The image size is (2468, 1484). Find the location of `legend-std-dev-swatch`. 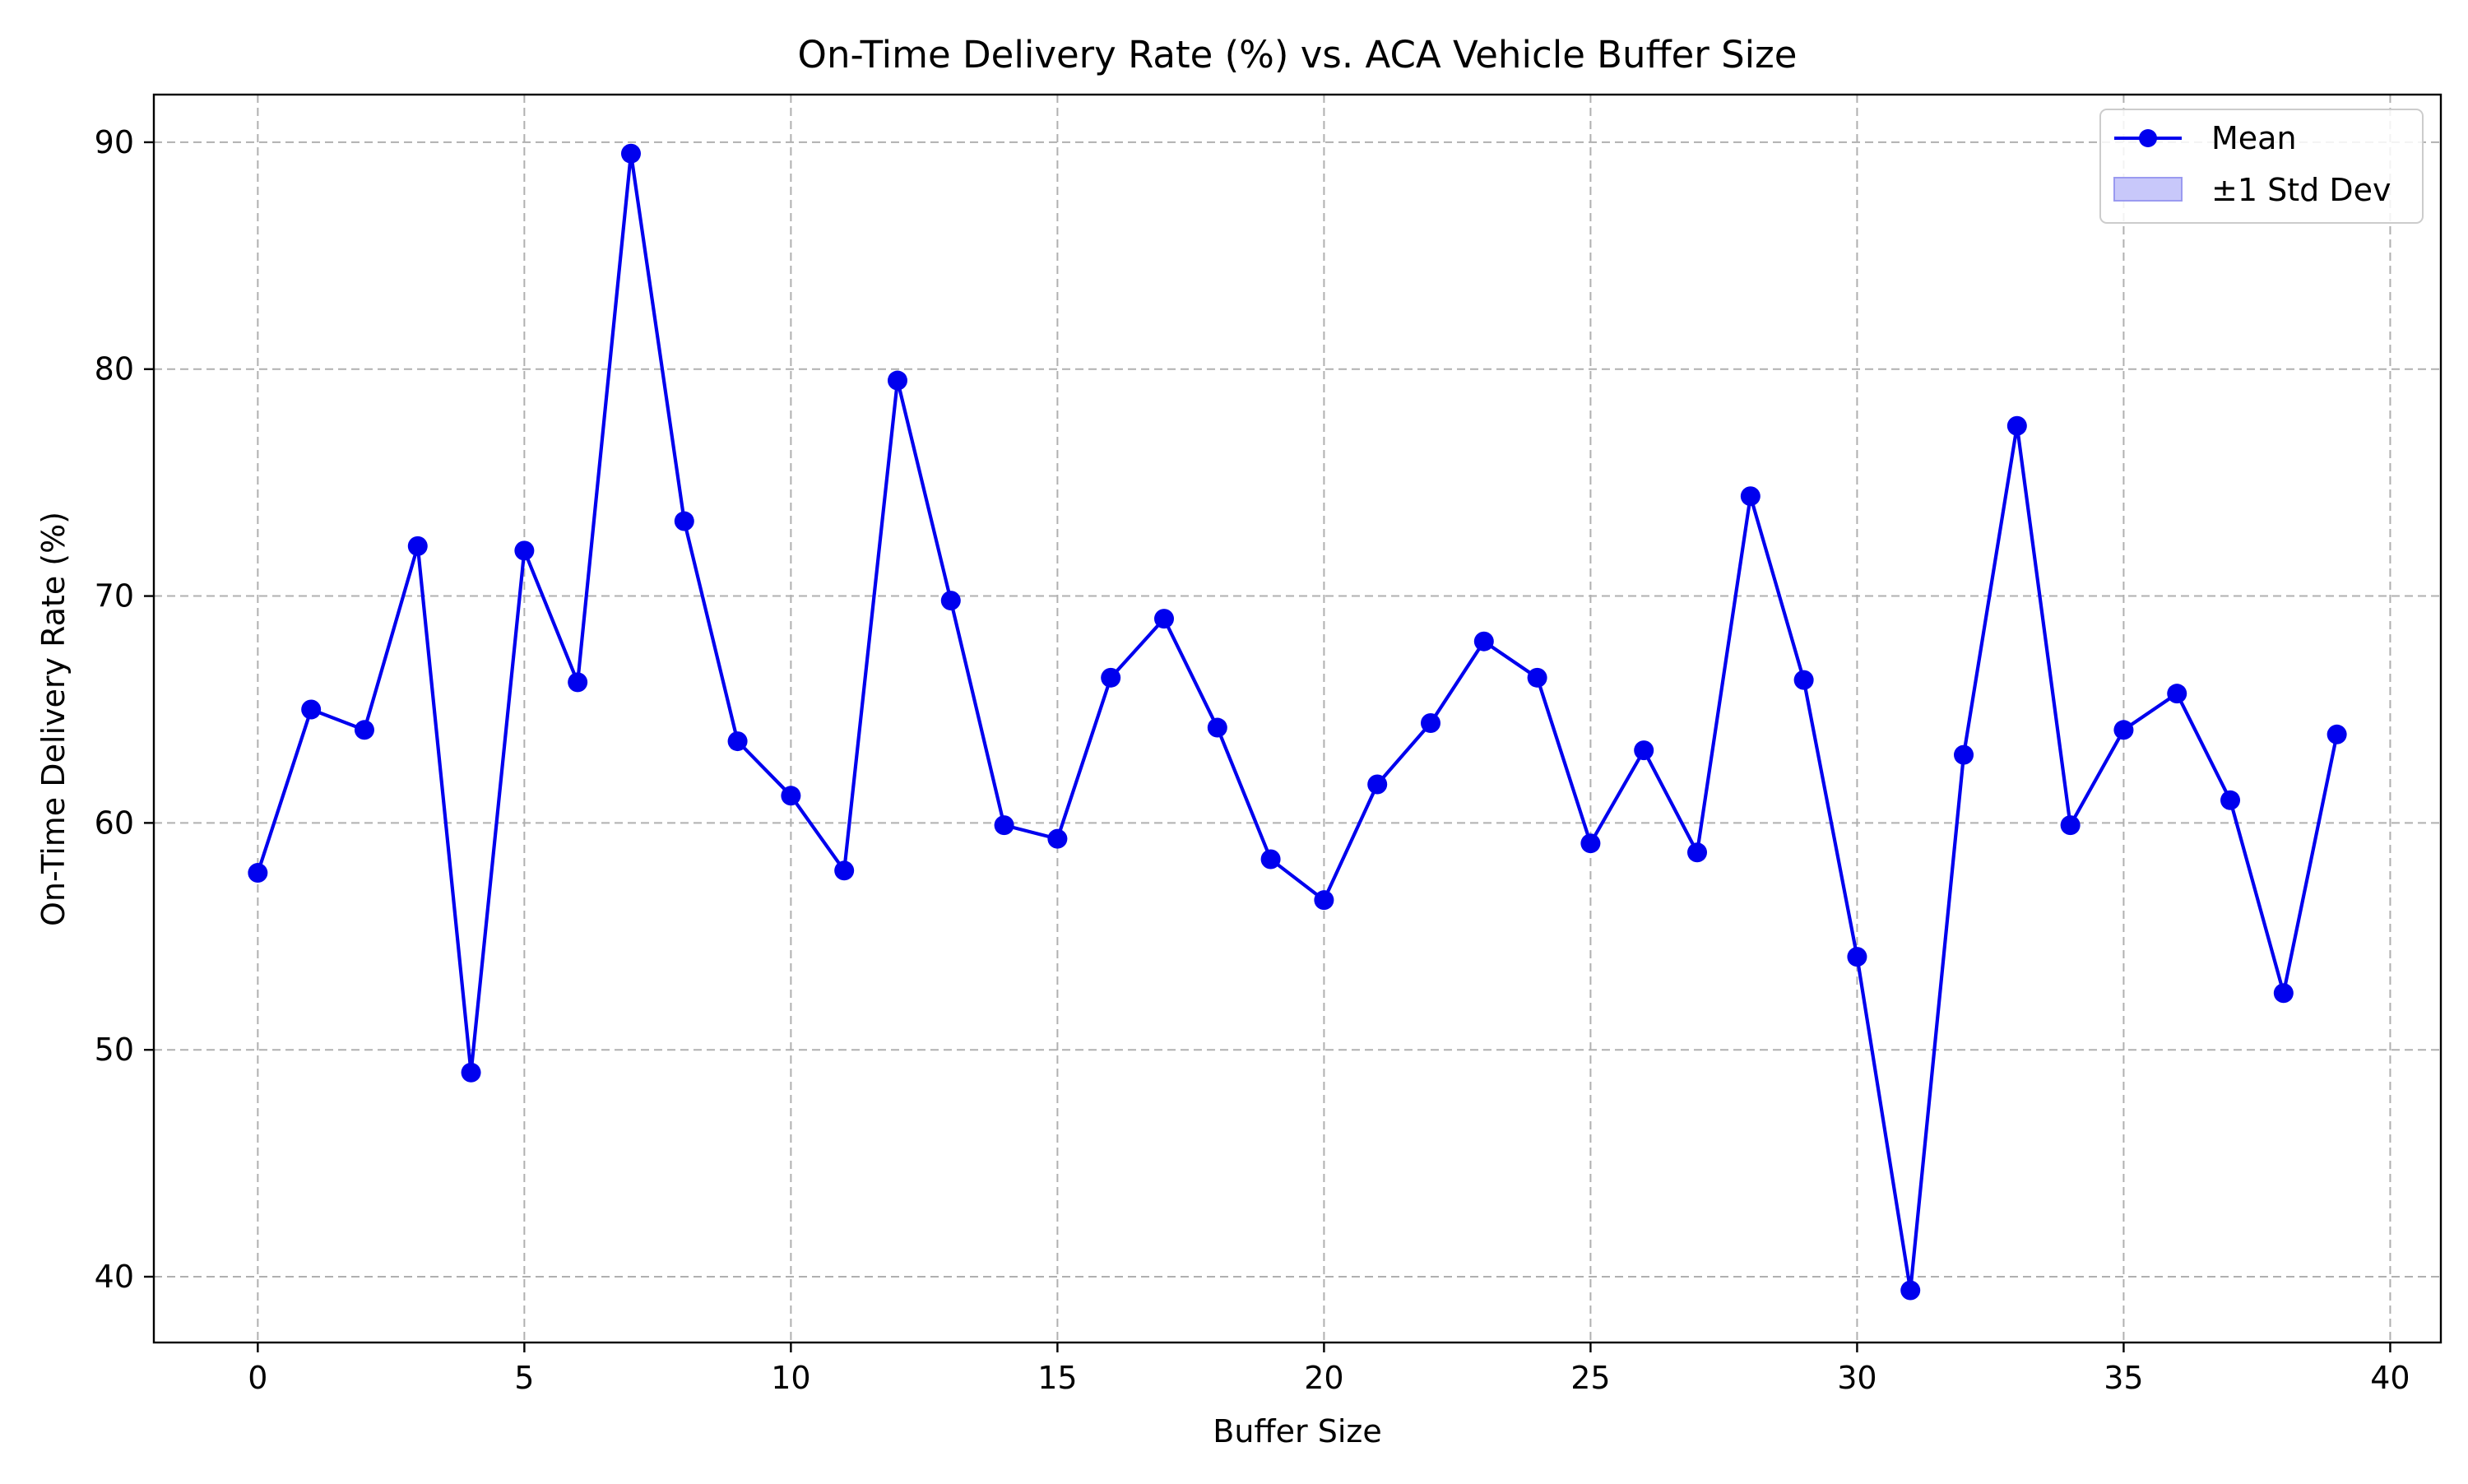

legend-std-dev-swatch is located at coordinates (2148, 189).